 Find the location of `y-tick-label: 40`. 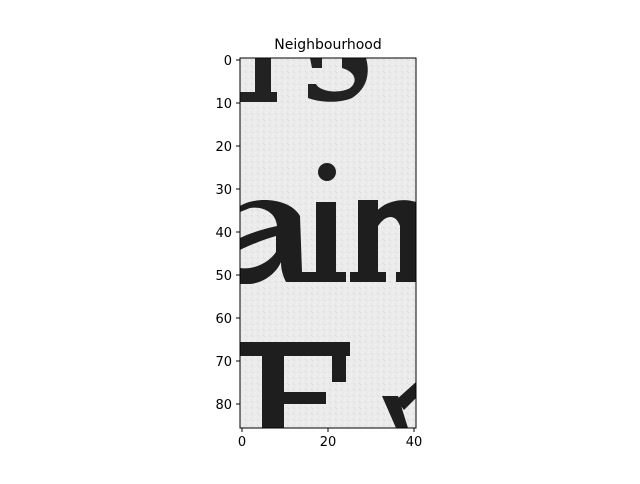

y-tick-label: 40 is located at coordinates (223, 233).